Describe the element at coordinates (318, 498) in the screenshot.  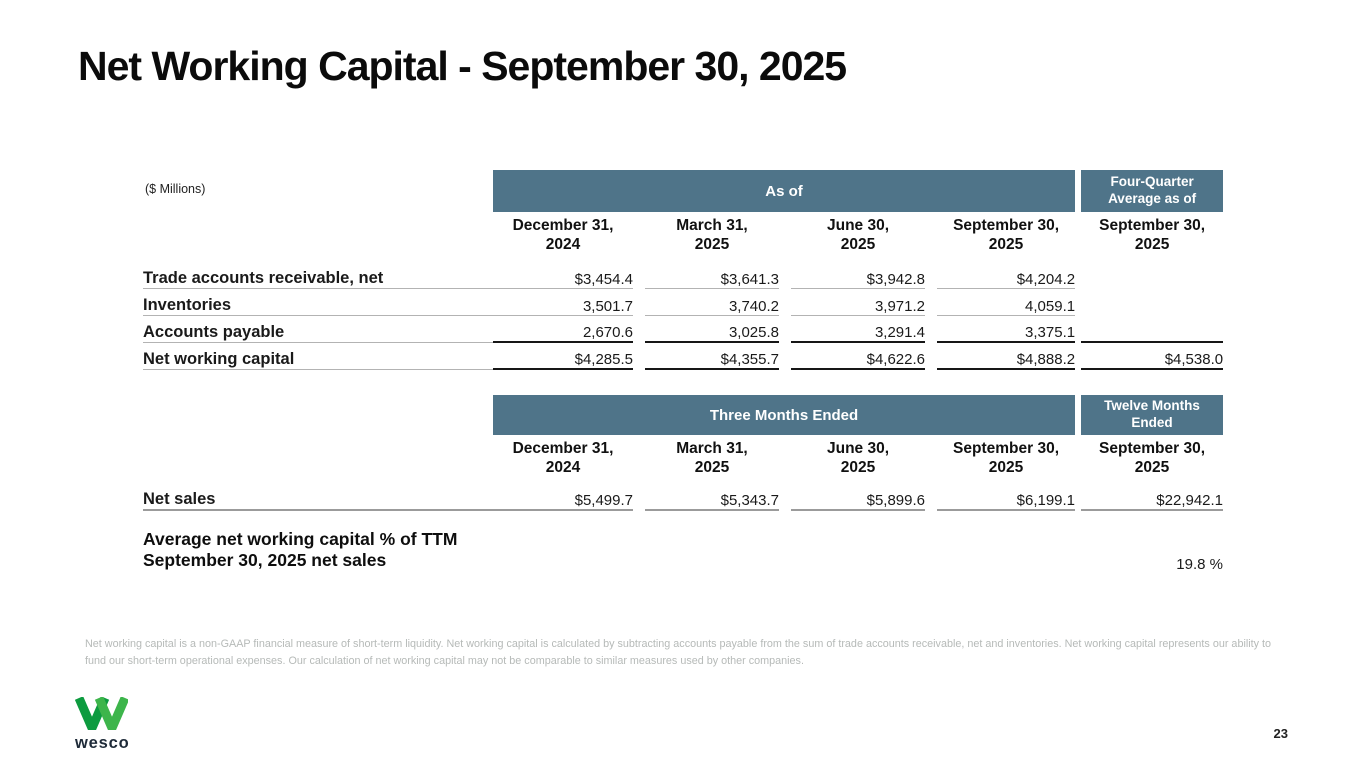
I see `row-label: Net sales` at that location.